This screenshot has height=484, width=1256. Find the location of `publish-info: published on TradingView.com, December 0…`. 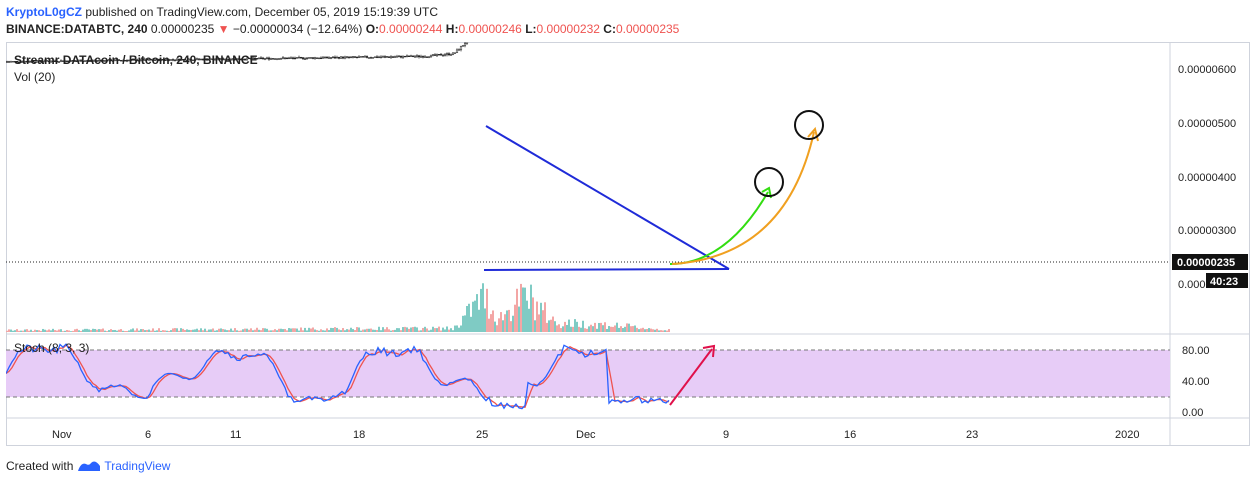

publish-info: published on TradingView.com, December 0… is located at coordinates (262, 12).